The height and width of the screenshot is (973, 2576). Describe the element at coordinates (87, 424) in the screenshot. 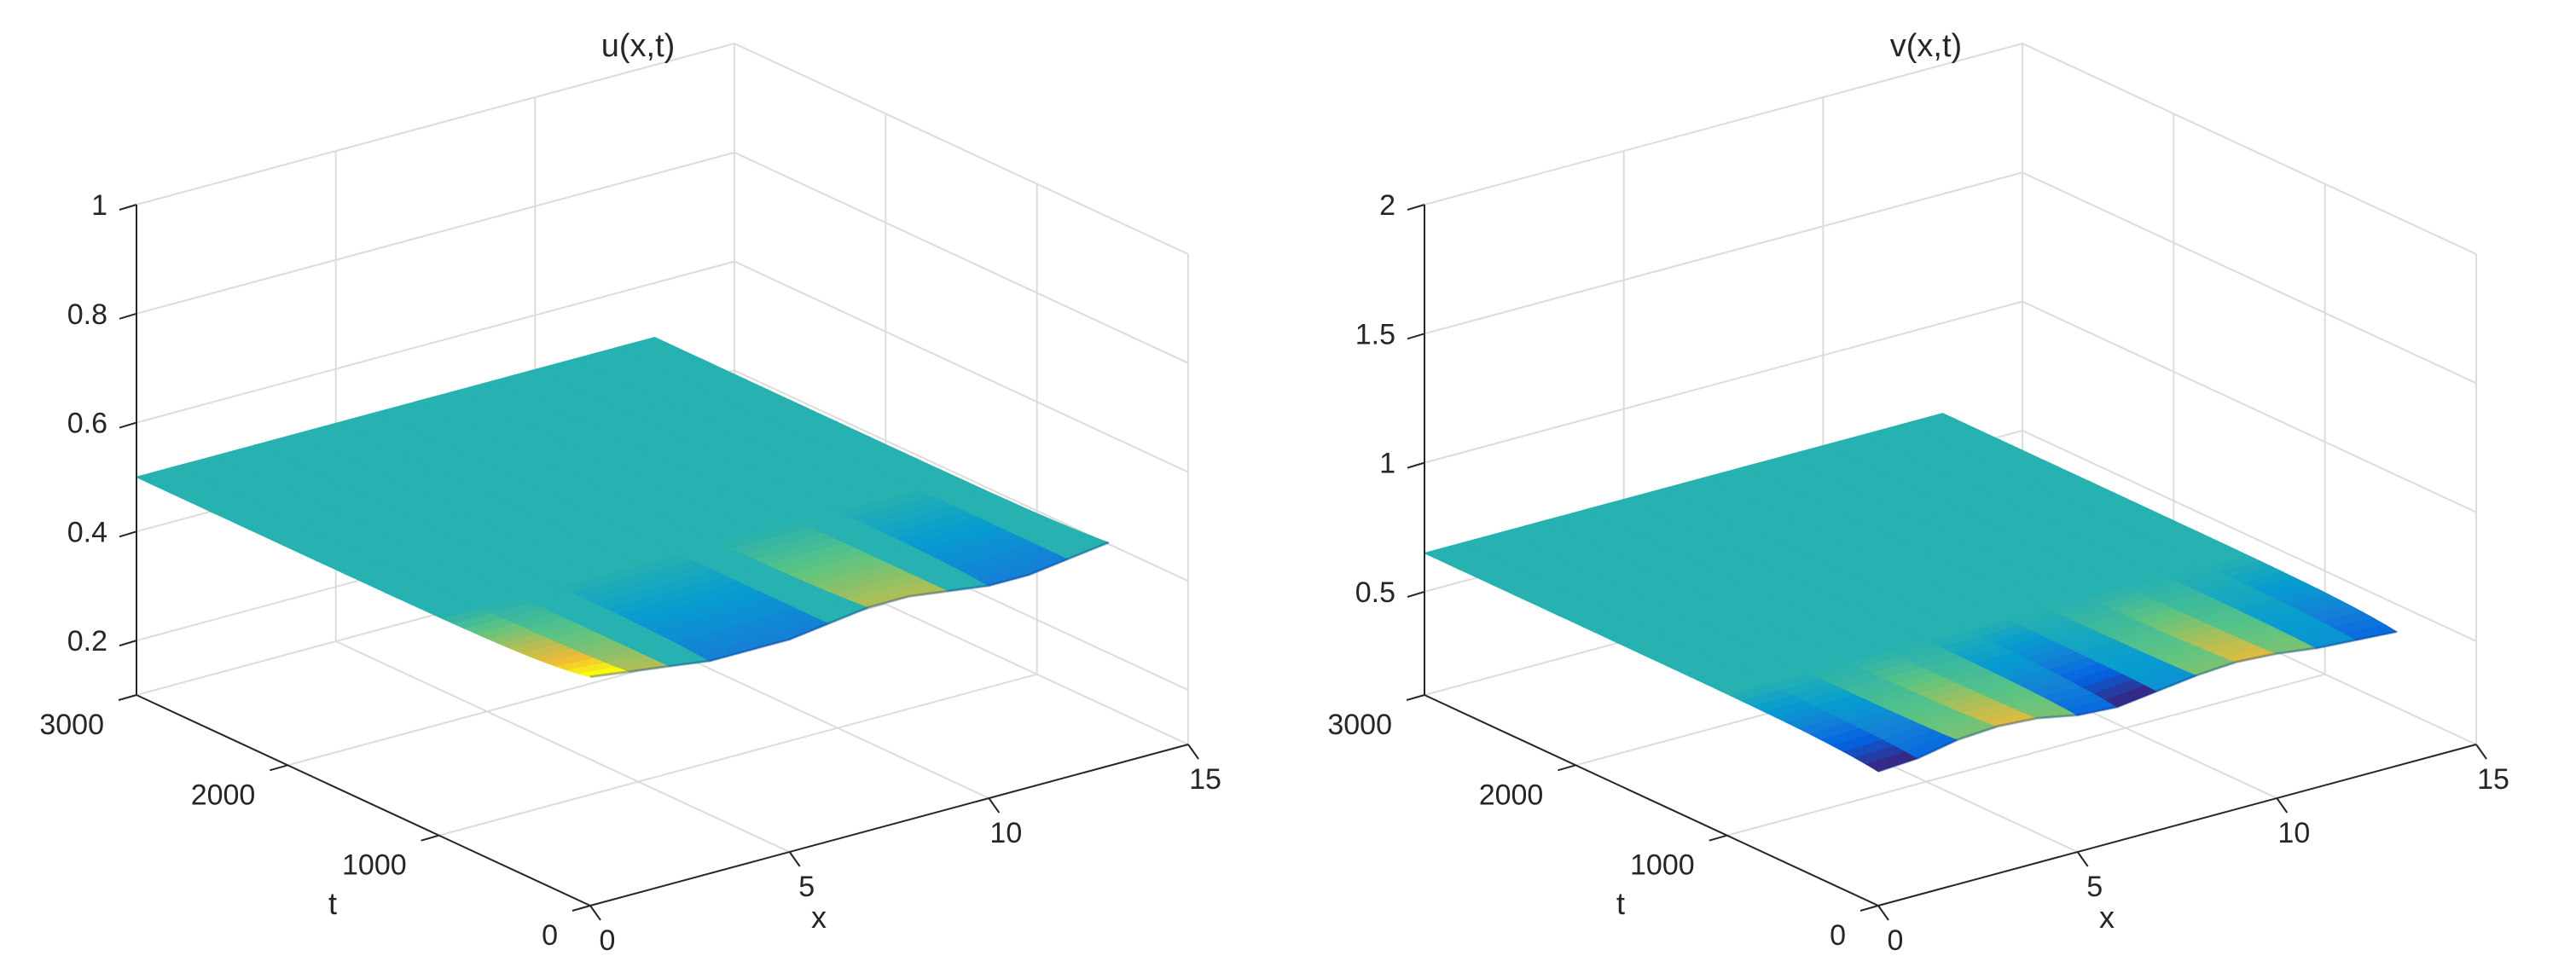

I see `z-tick-label: 0.6` at that location.